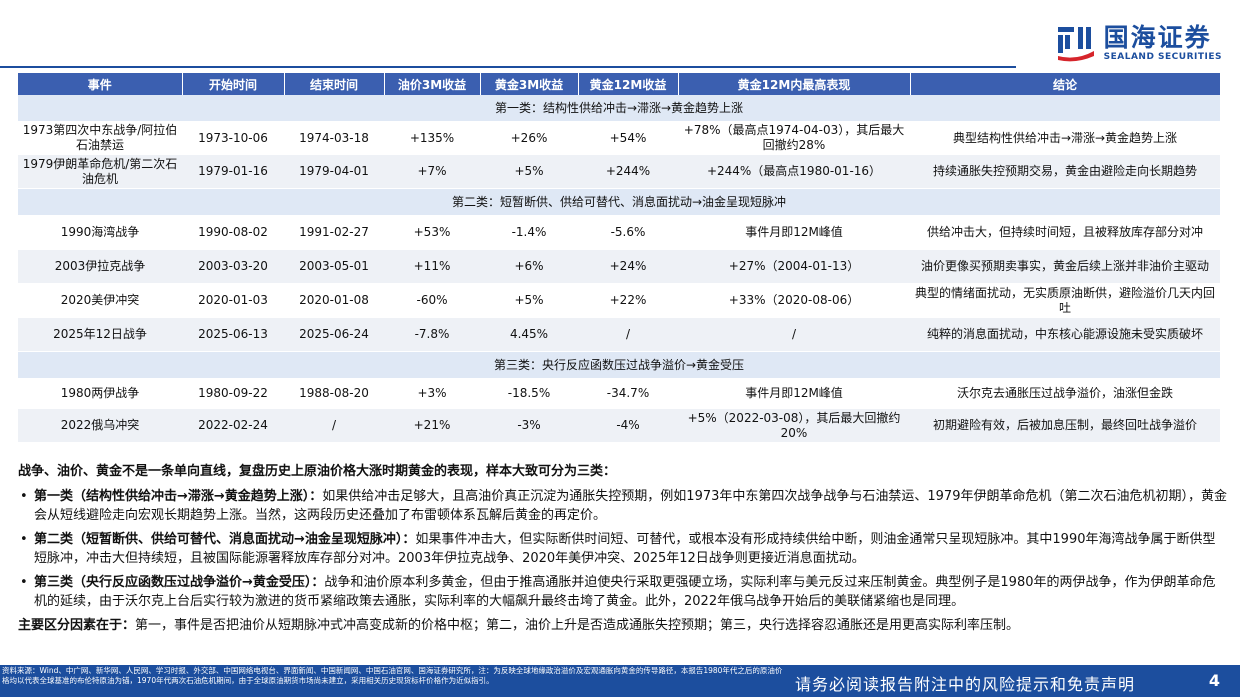 This screenshot has width=1240, height=697. I want to click on group-title: 第三类：央行反应函数压过战争溢价→黄金受压, so click(619, 365).